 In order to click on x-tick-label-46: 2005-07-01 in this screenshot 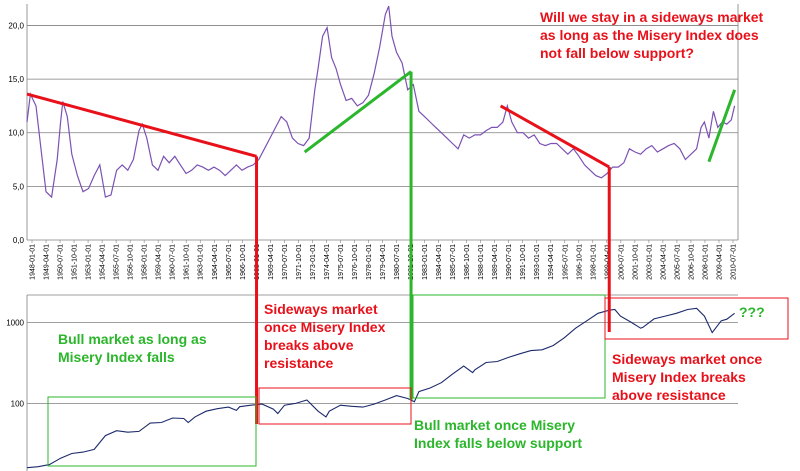, I will do `click(677, 262)`.